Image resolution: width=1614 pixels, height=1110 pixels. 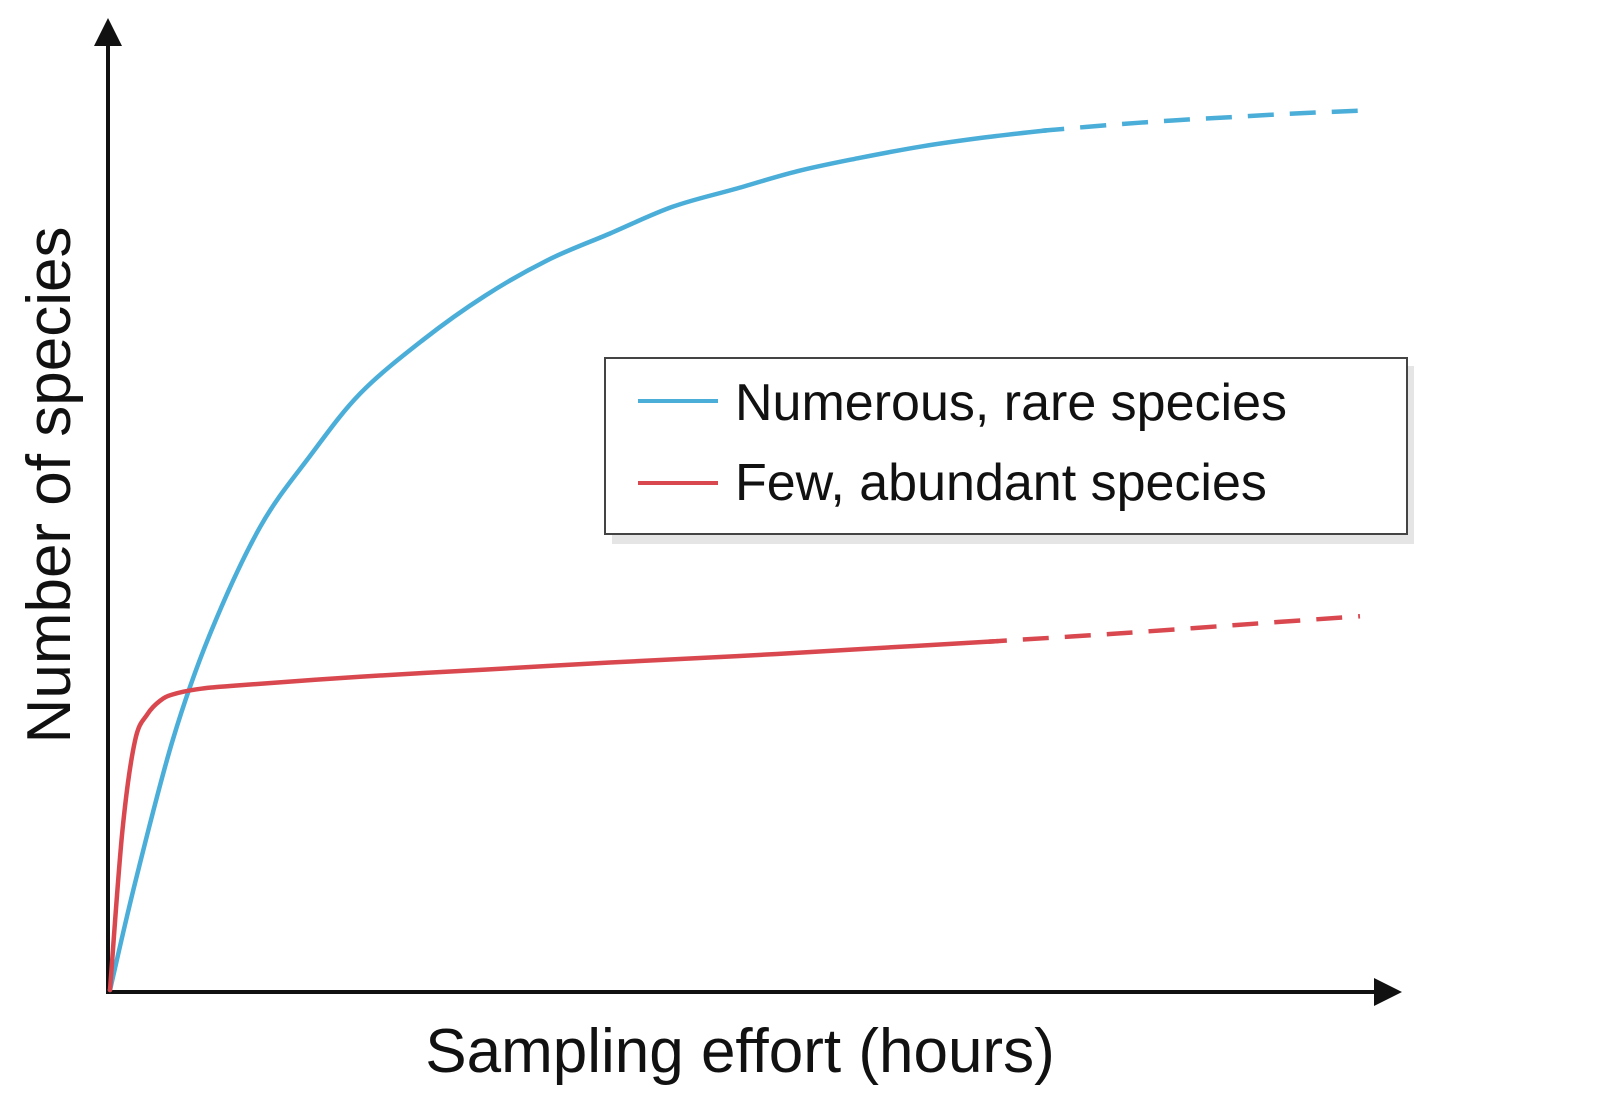 I want to click on x-axis-arrowhead, so click(x=1388, y=992).